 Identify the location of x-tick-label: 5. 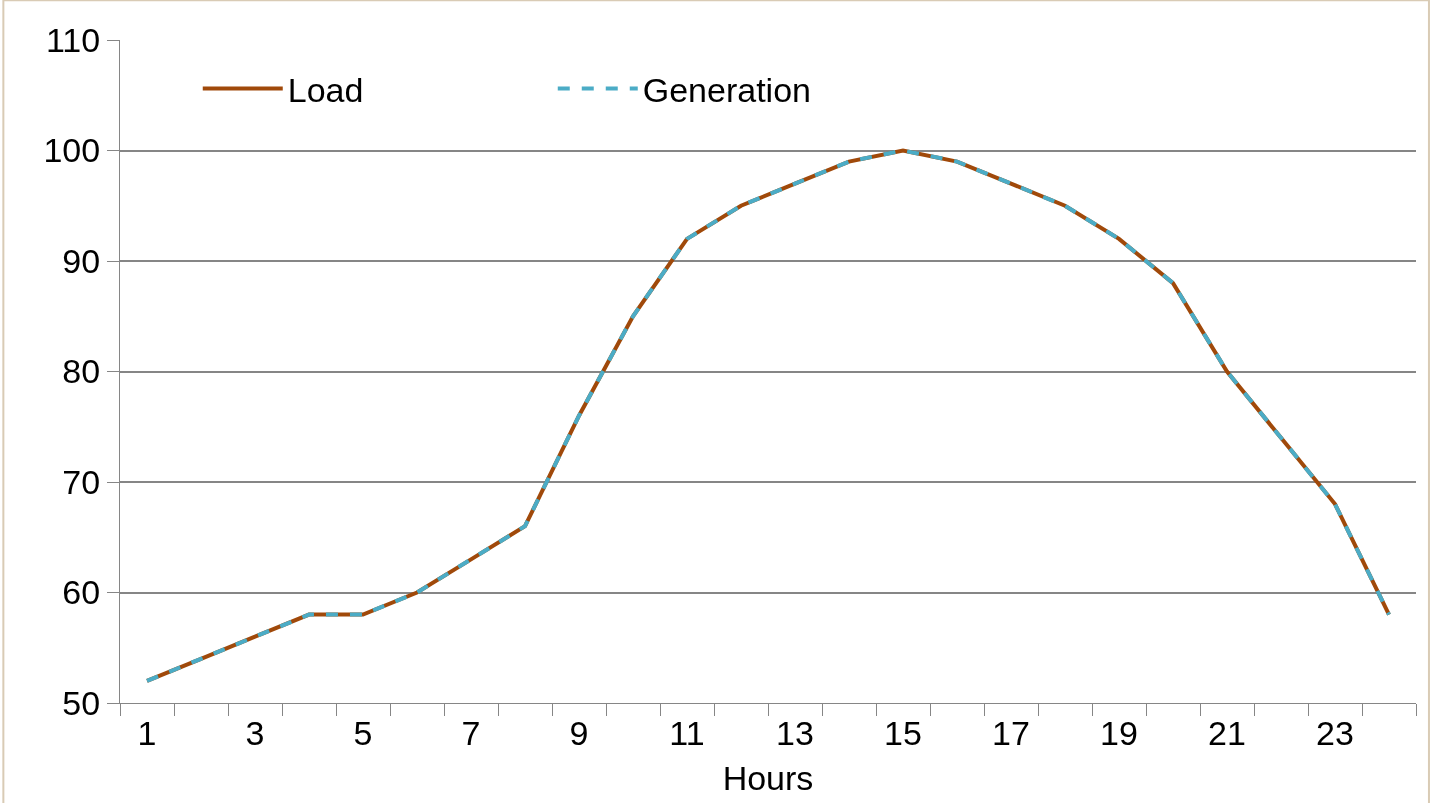
(363, 732).